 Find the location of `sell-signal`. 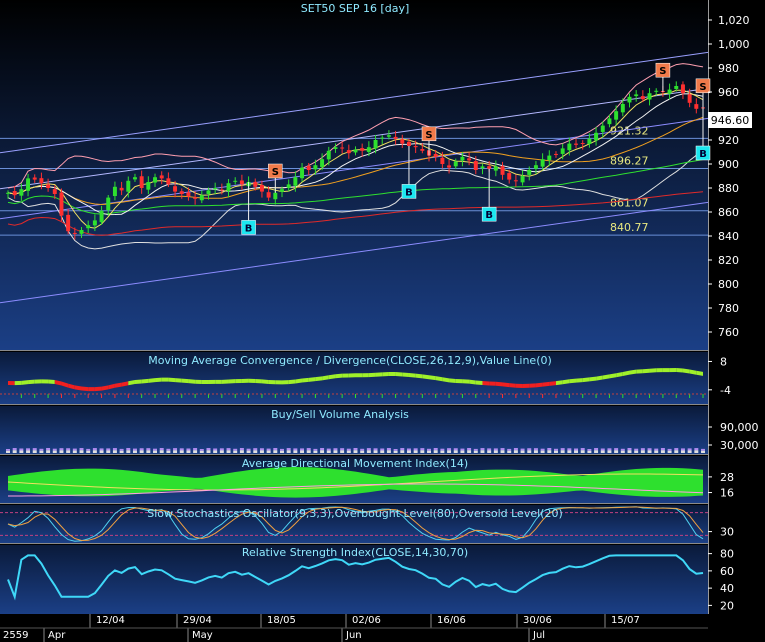

sell-signal is located at coordinates (703, 86).